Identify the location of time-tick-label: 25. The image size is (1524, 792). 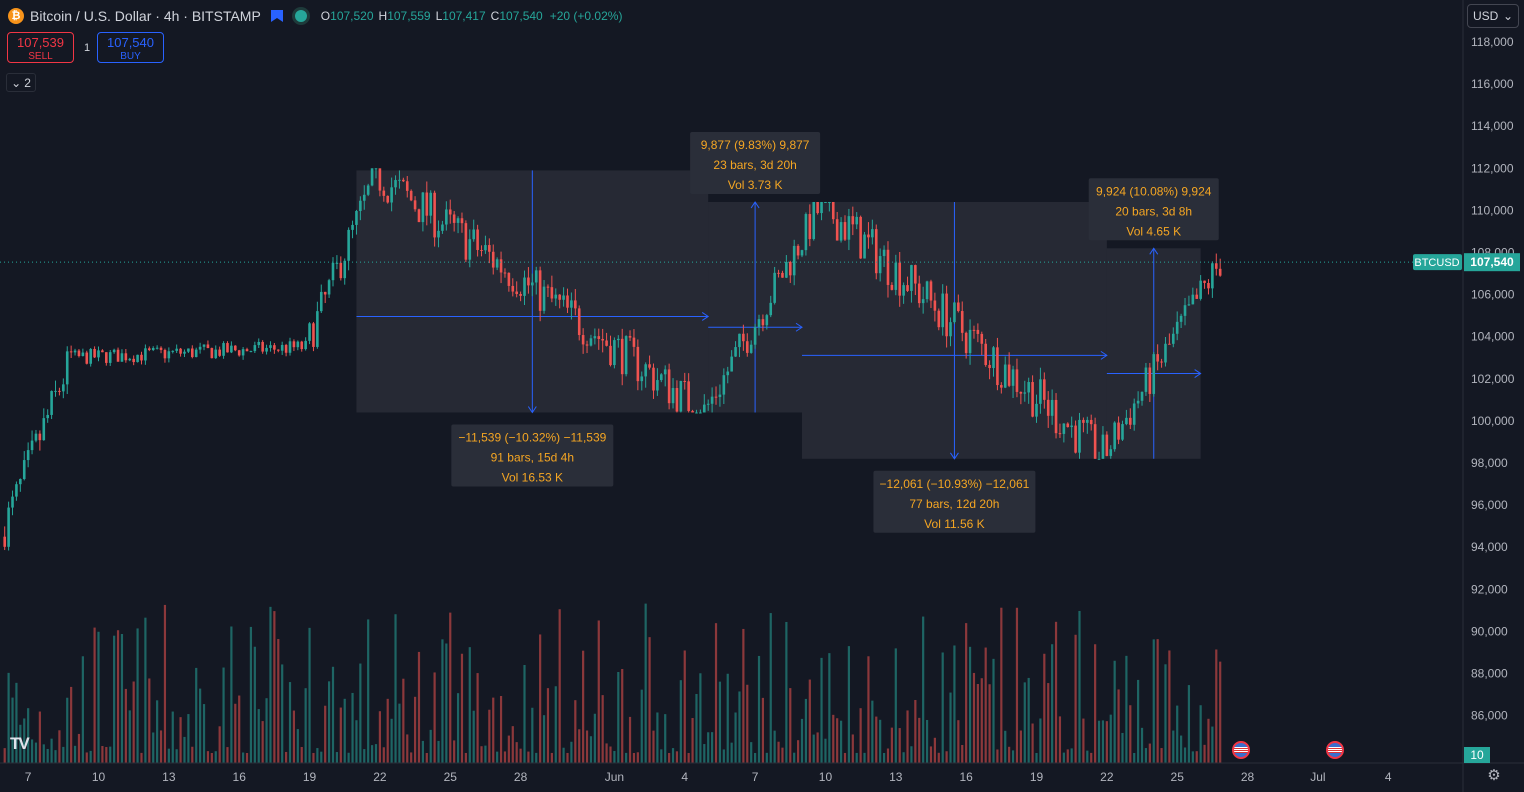
(451, 777).